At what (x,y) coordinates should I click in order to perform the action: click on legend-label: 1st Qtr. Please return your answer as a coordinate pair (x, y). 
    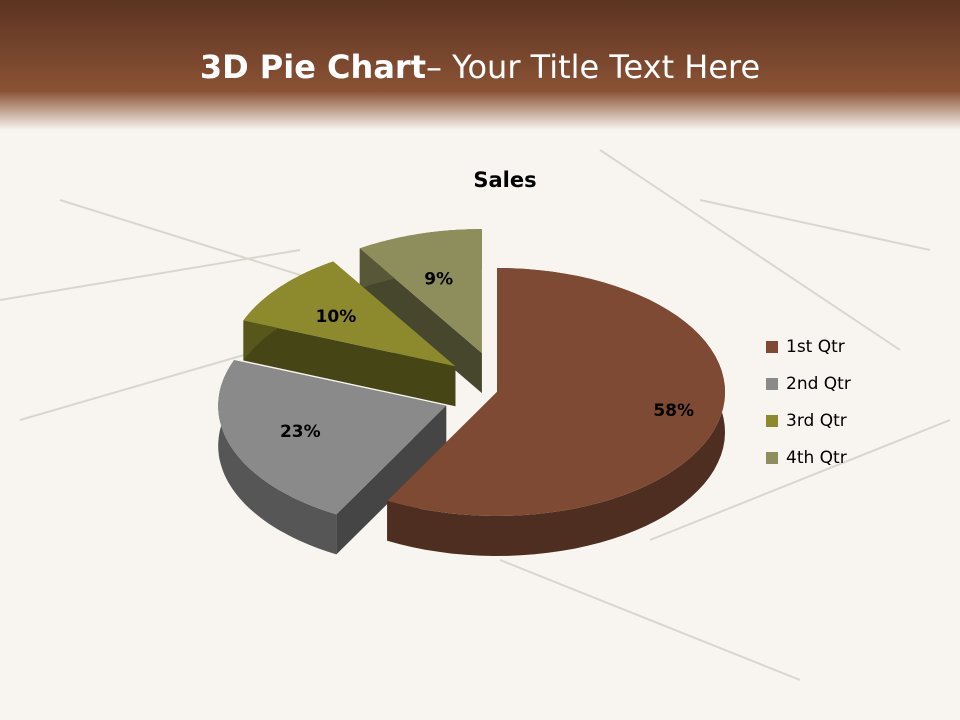
    Looking at the image, I should click on (815, 347).